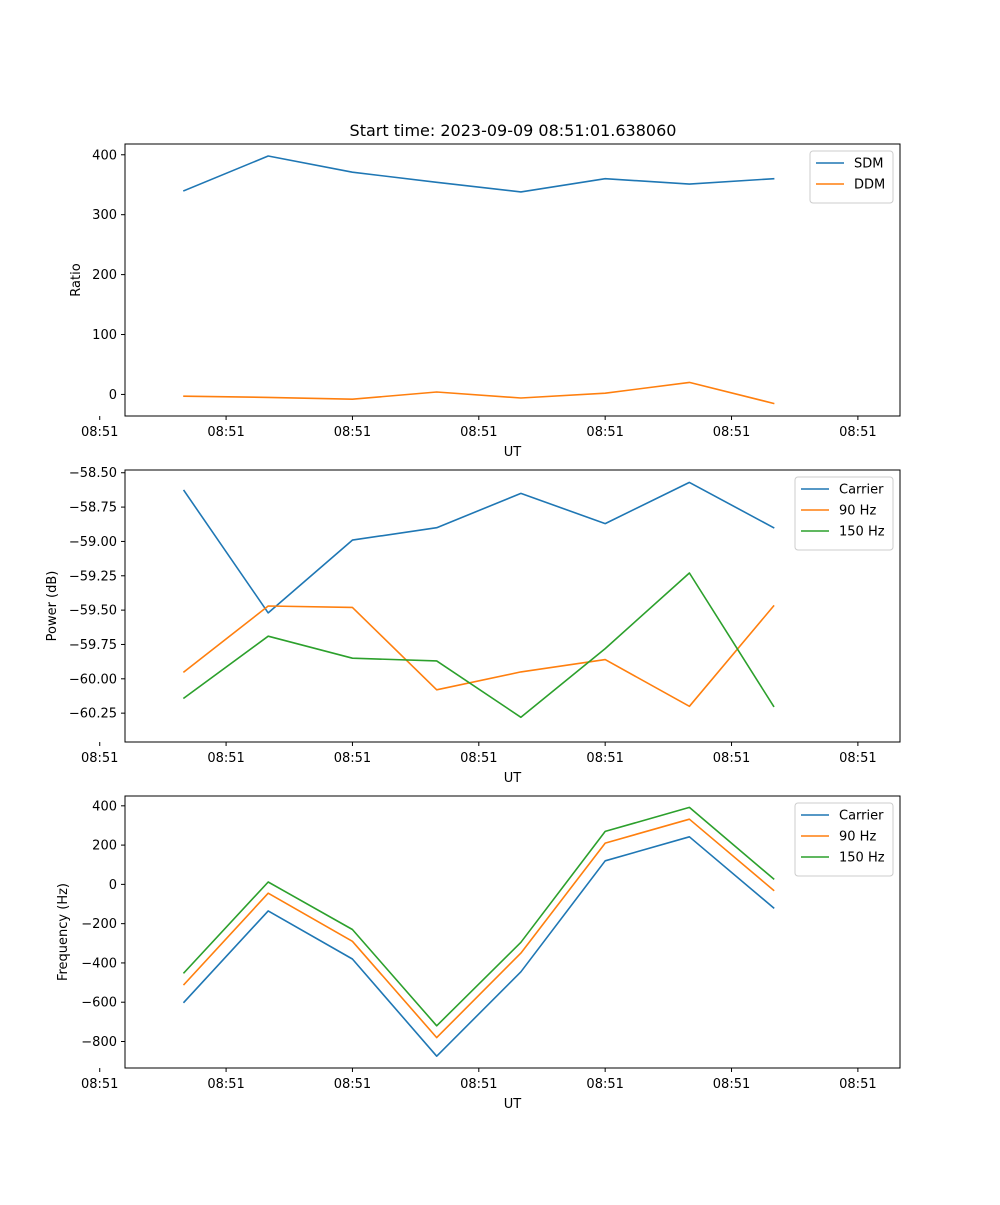 The image size is (1000, 1205). Describe the element at coordinates (99, 963) in the screenshot. I see `y-tick-label: −400` at that location.